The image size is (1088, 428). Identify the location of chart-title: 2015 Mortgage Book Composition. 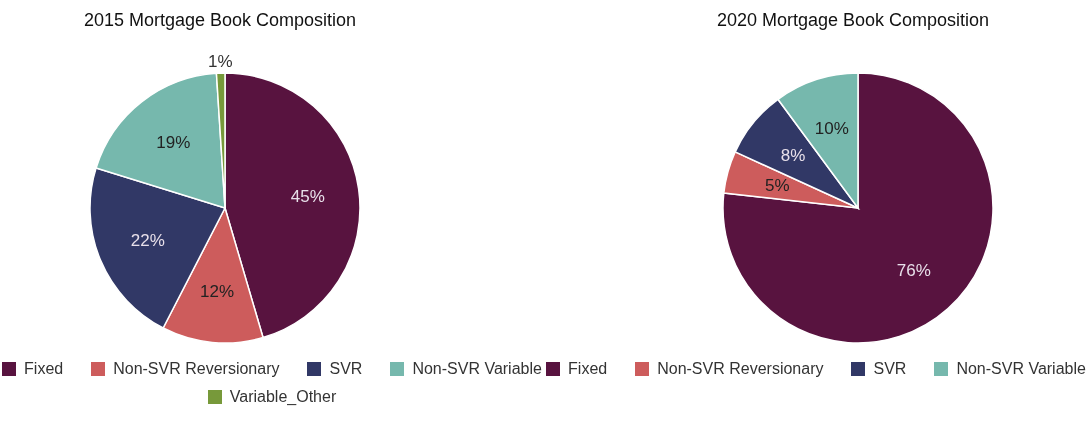
(220, 20).